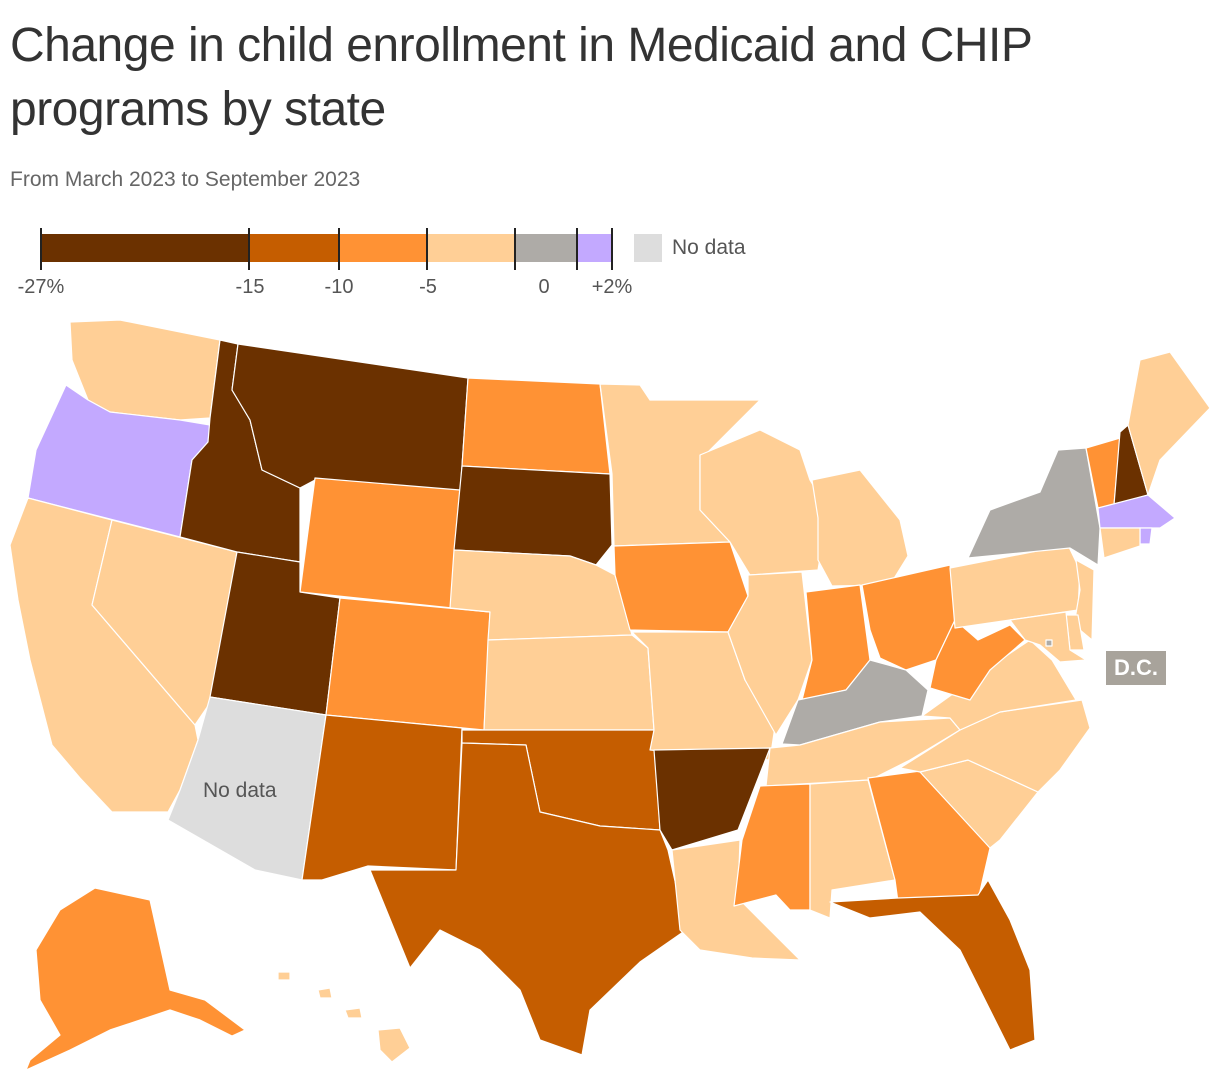  I want to click on state-kentucky, so click(855, 702).